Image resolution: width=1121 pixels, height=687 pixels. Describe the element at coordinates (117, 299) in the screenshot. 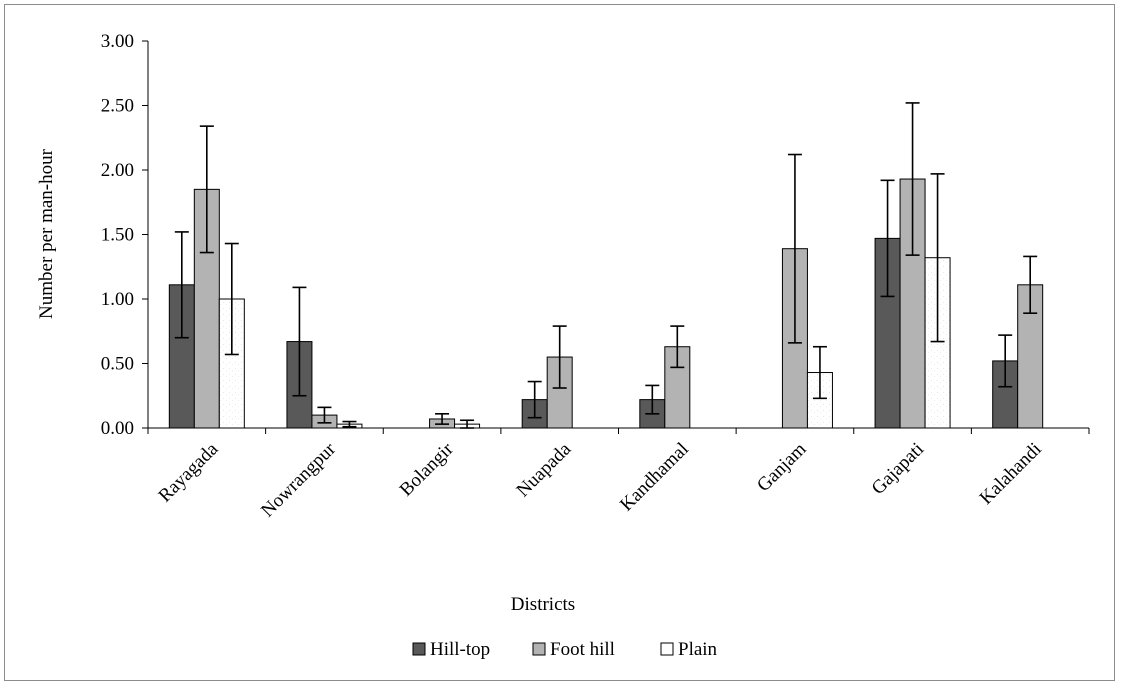

I see `y-tick-label: 1.00` at that location.